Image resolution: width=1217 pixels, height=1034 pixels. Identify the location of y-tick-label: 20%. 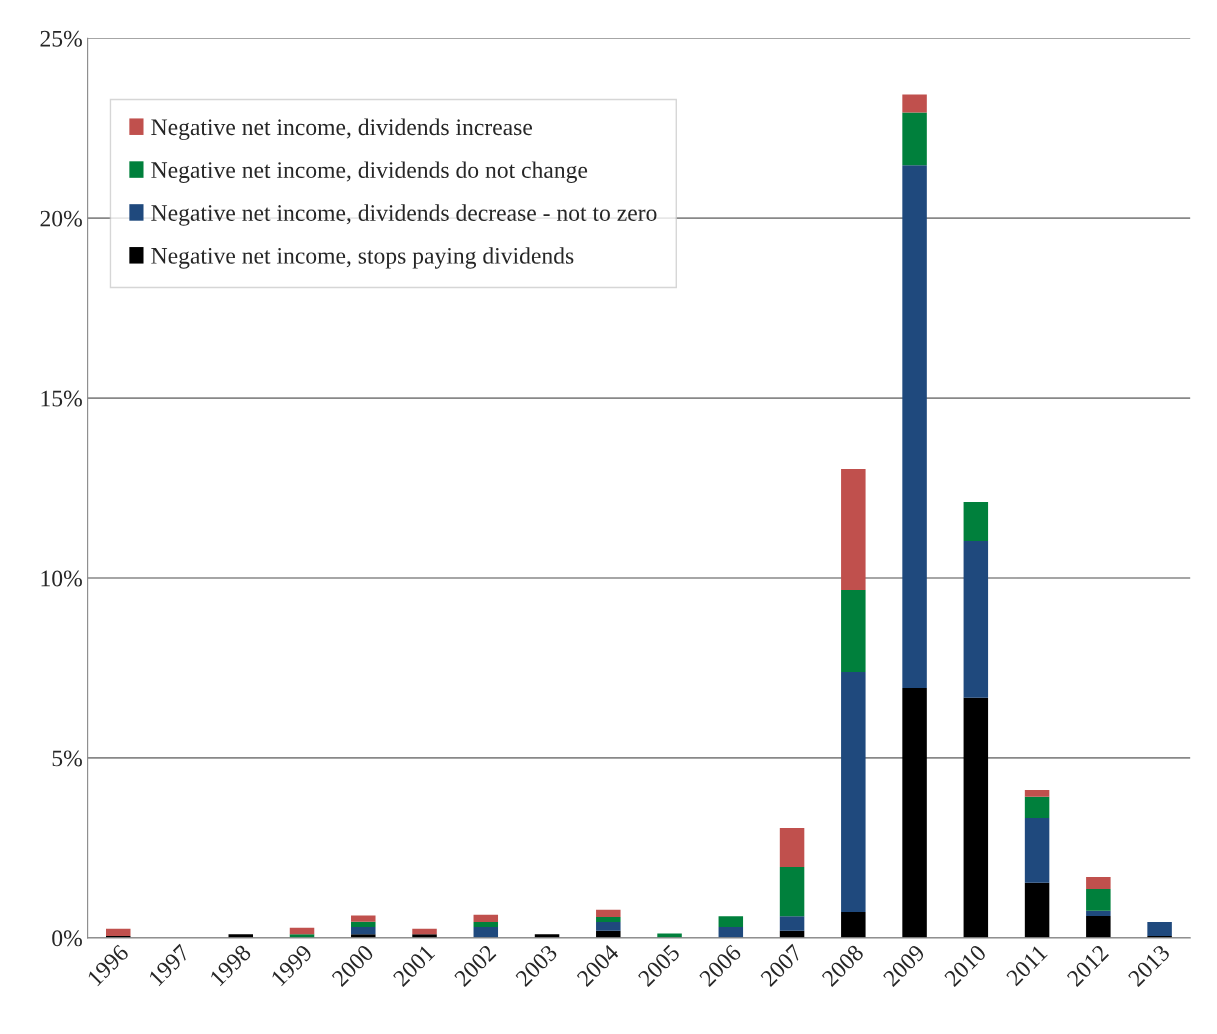
(61, 218).